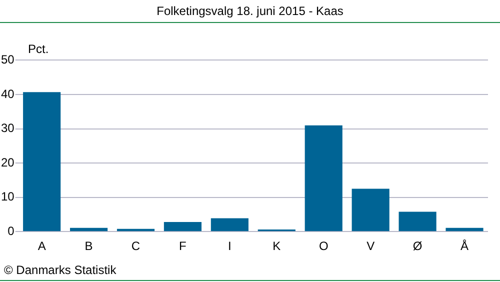  I want to click on y-tick-label: 50, so click(7, 59).